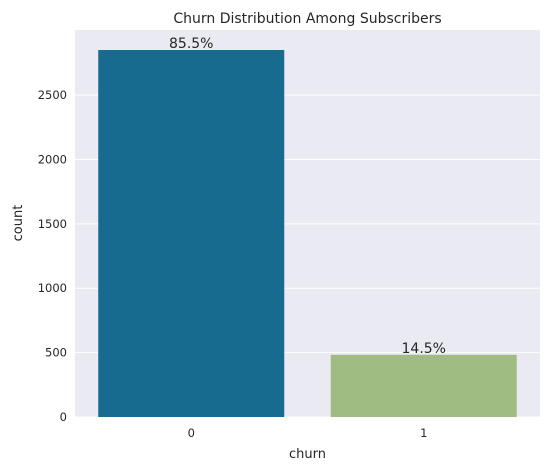 Image resolution: width=550 pixels, height=471 pixels. What do you see at coordinates (52, 224) in the screenshot?
I see `y-tick-label: 1500` at bounding box center [52, 224].